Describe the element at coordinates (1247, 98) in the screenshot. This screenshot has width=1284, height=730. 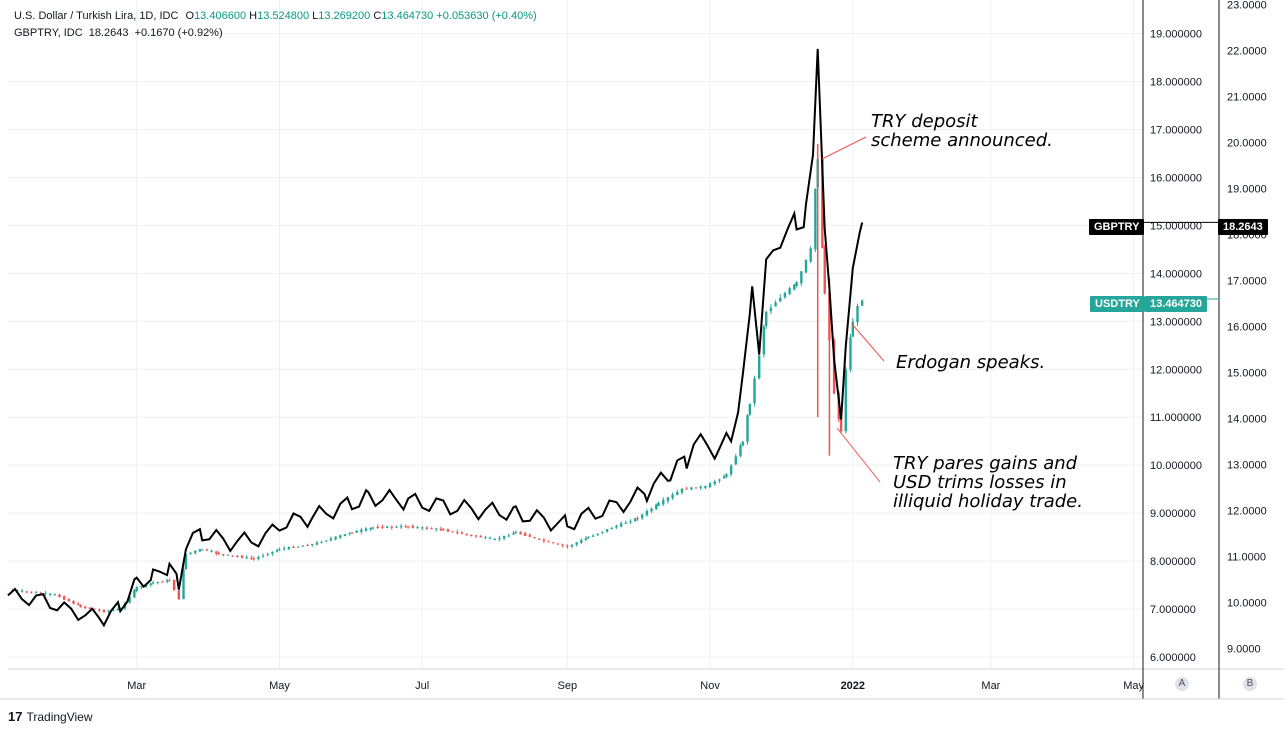
I see `right-scale-tick-label: 21.0000` at that location.